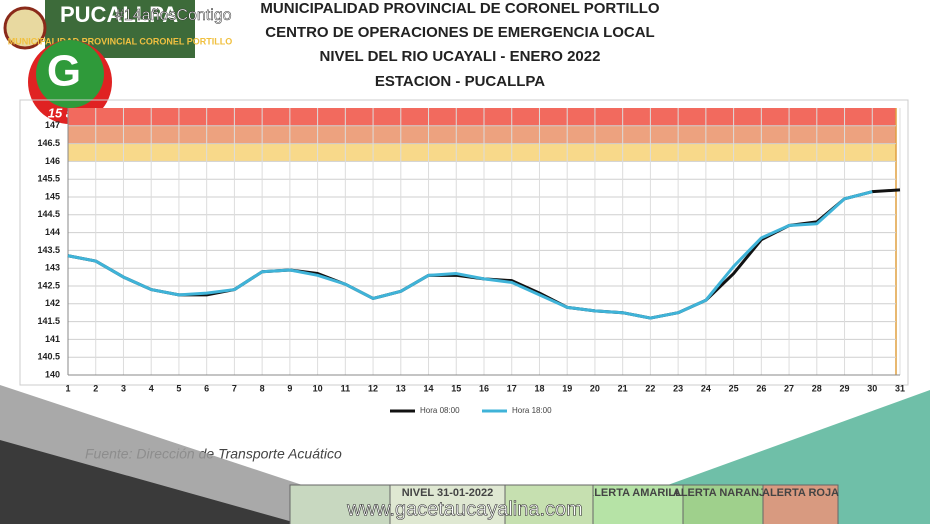 The height and width of the screenshot is (524, 930). Describe the element at coordinates (817, 388) in the screenshot. I see `x-tick-label: 28` at that location.